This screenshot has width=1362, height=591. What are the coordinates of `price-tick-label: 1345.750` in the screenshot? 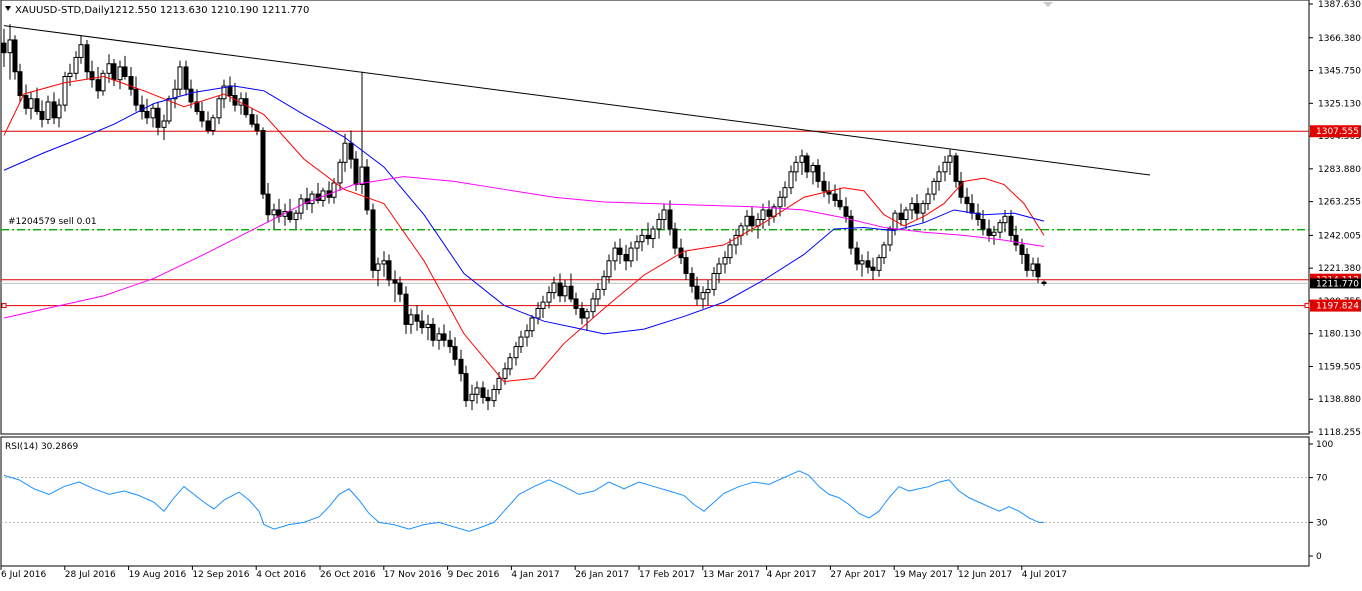 It's located at (1339, 72).